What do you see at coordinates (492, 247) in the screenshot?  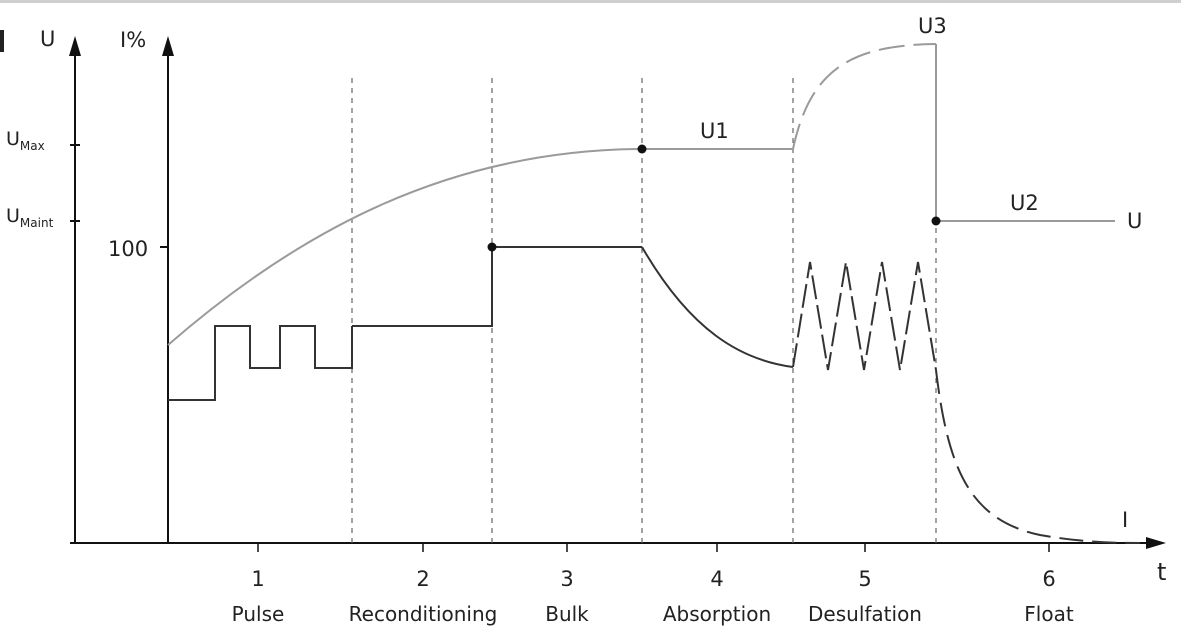 I see `bulk-start-dot` at bounding box center [492, 247].